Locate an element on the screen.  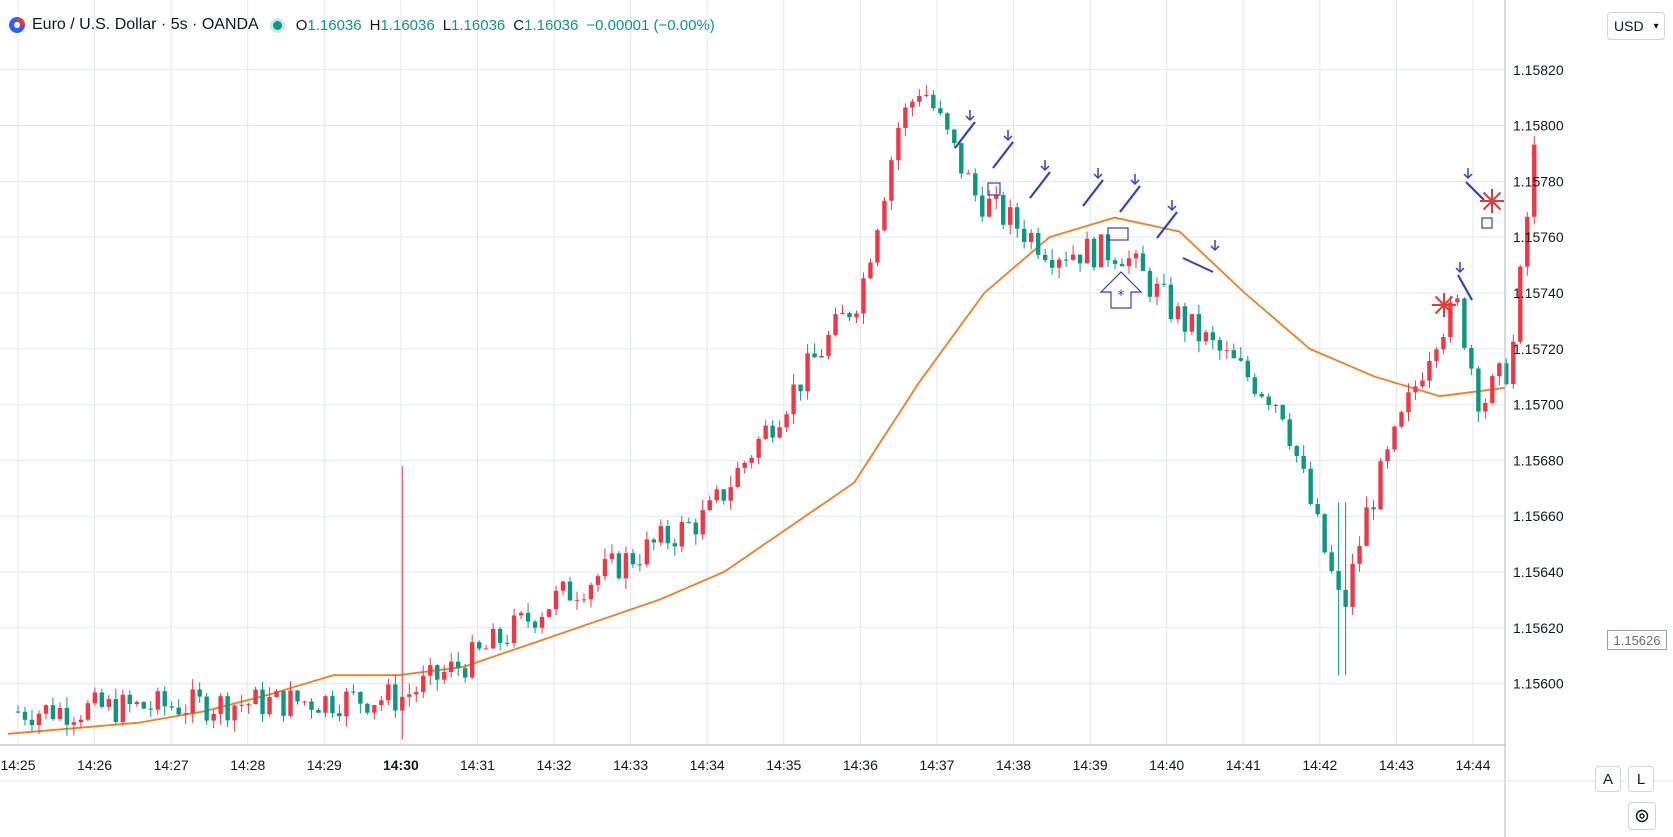
log-scale-button: L is located at coordinates (1641, 779).